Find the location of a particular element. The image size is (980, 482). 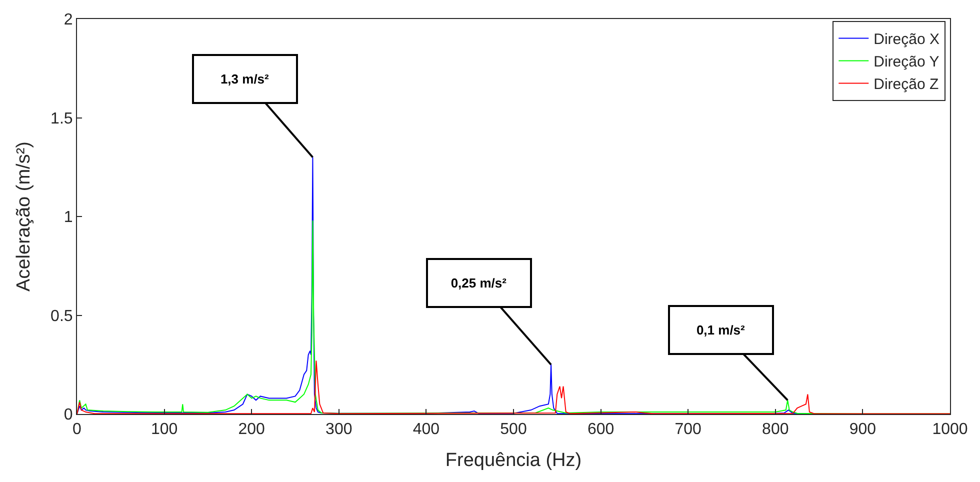

x-tick-label: 900 is located at coordinates (862, 429).